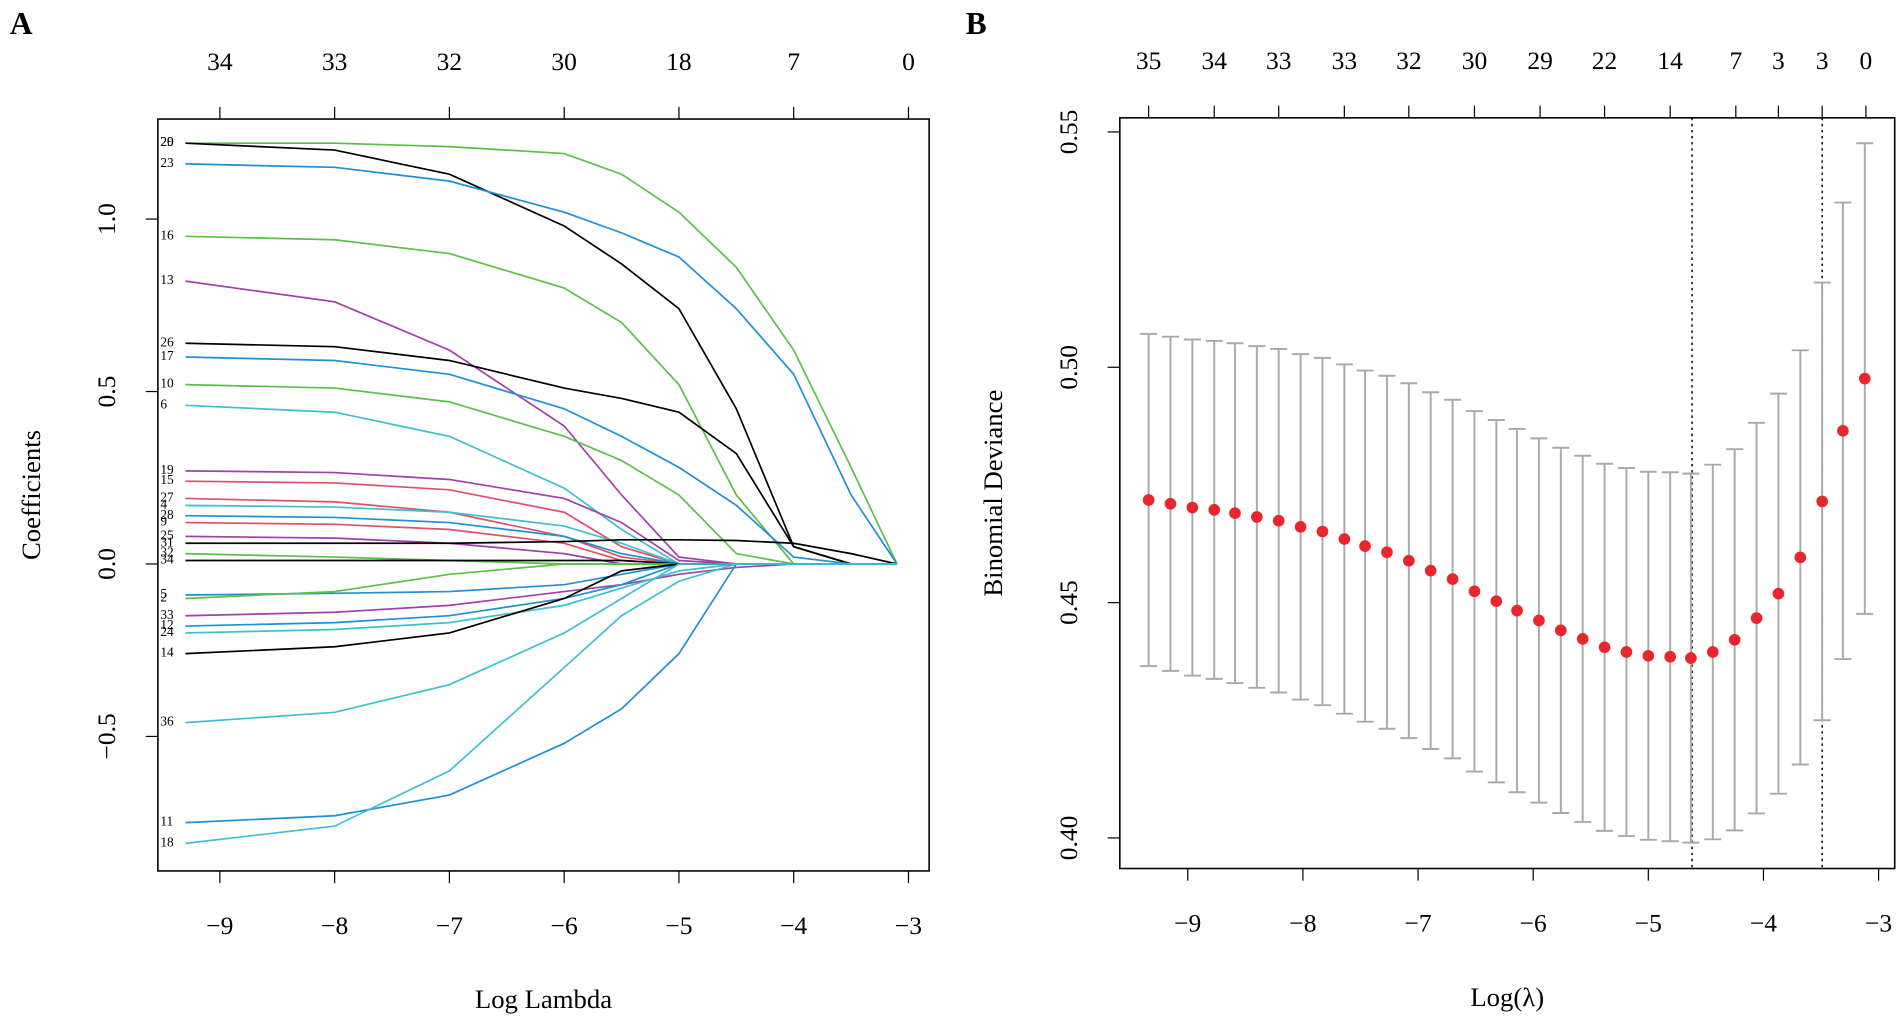 This screenshot has width=1902, height=1024. Describe the element at coordinates (1539, 60) in the screenshot. I see `top-tick-label: 29` at that location.